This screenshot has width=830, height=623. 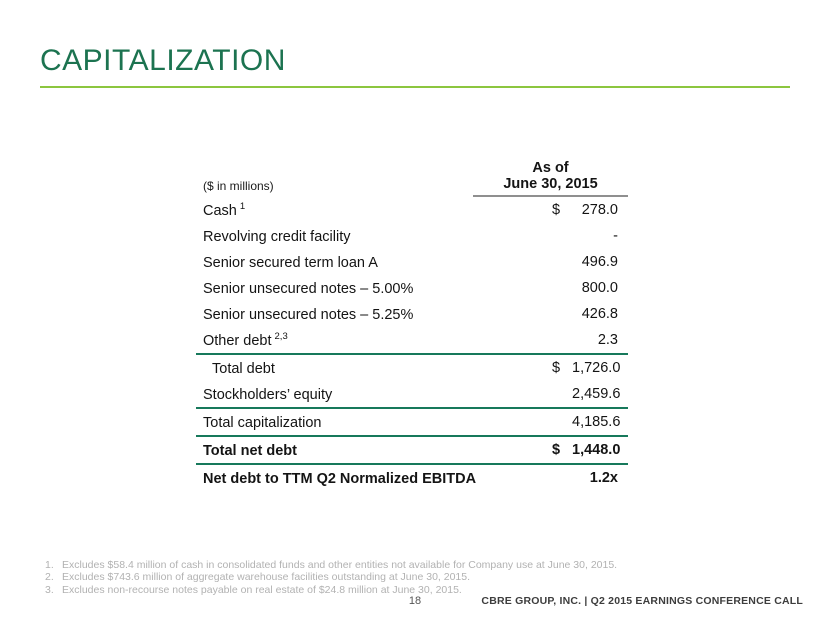 What do you see at coordinates (224, 210) in the screenshot?
I see `row-label: Cash 1` at bounding box center [224, 210].